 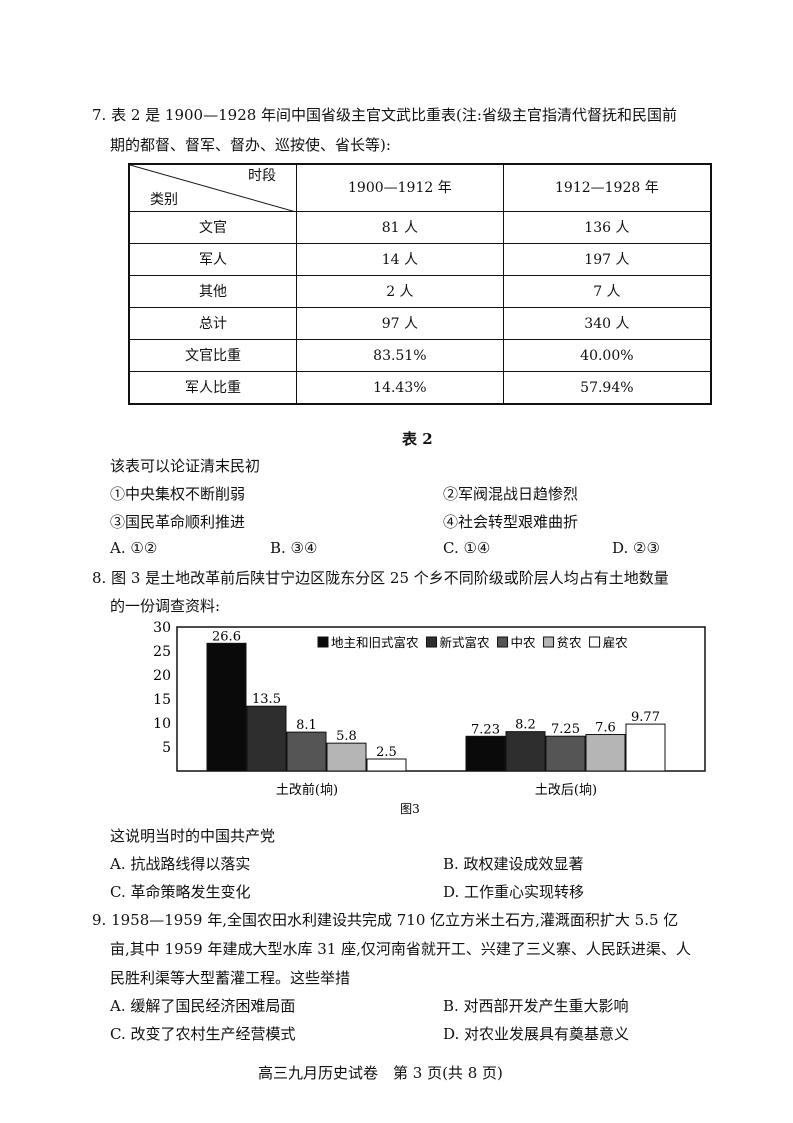 What do you see at coordinates (605, 728) in the screenshot?
I see `data-label: 7.6` at bounding box center [605, 728].